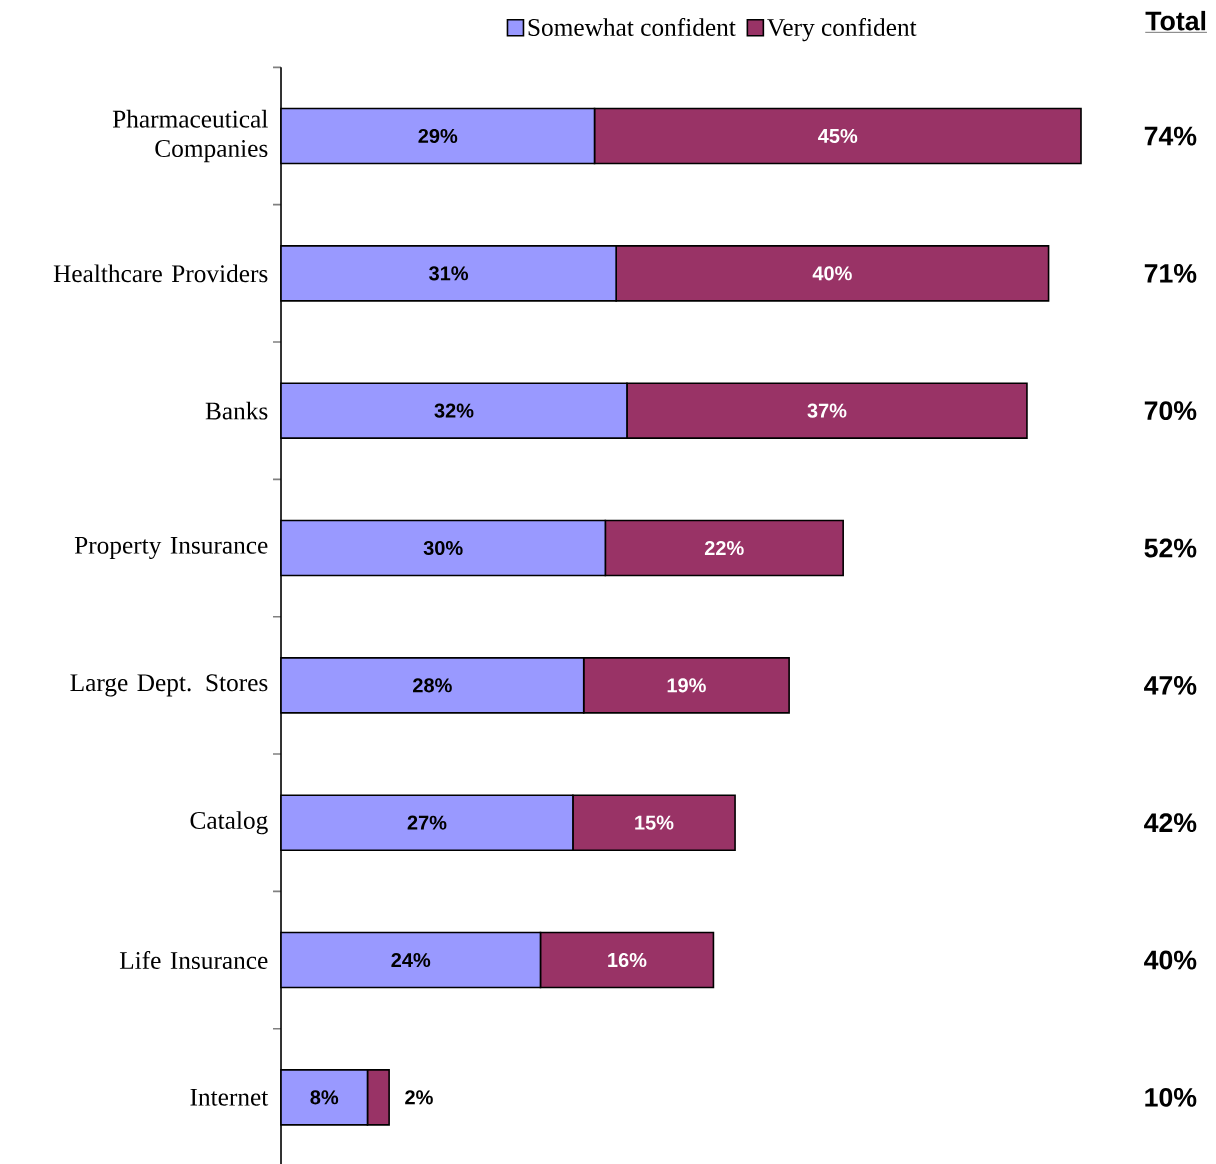 The width and height of the screenshot is (1216, 1164). What do you see at coordinates (229, 823) in the screenshot?
I see `y-tick-label: Catalog` at bounding box center [229, 823].